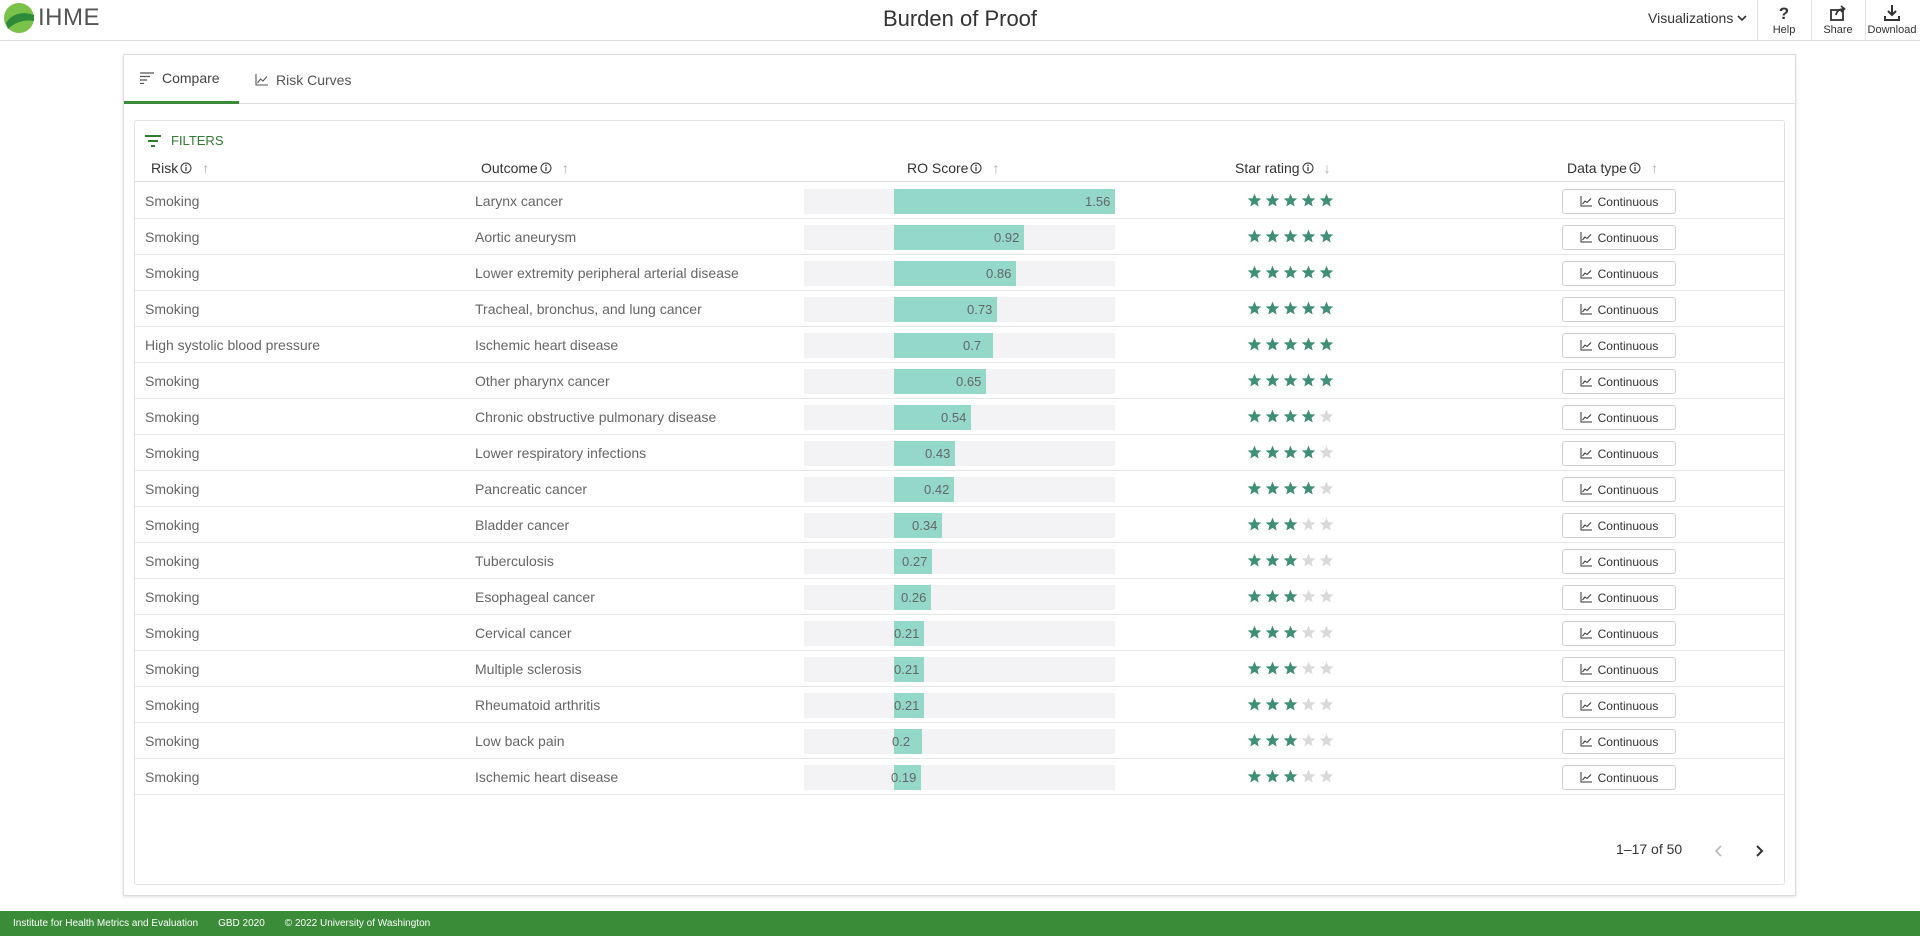  What do you see at coordinates (954, 417) in the screenshot?
I see `ro-score-value: 0.54` at bounding box center [954, 417].